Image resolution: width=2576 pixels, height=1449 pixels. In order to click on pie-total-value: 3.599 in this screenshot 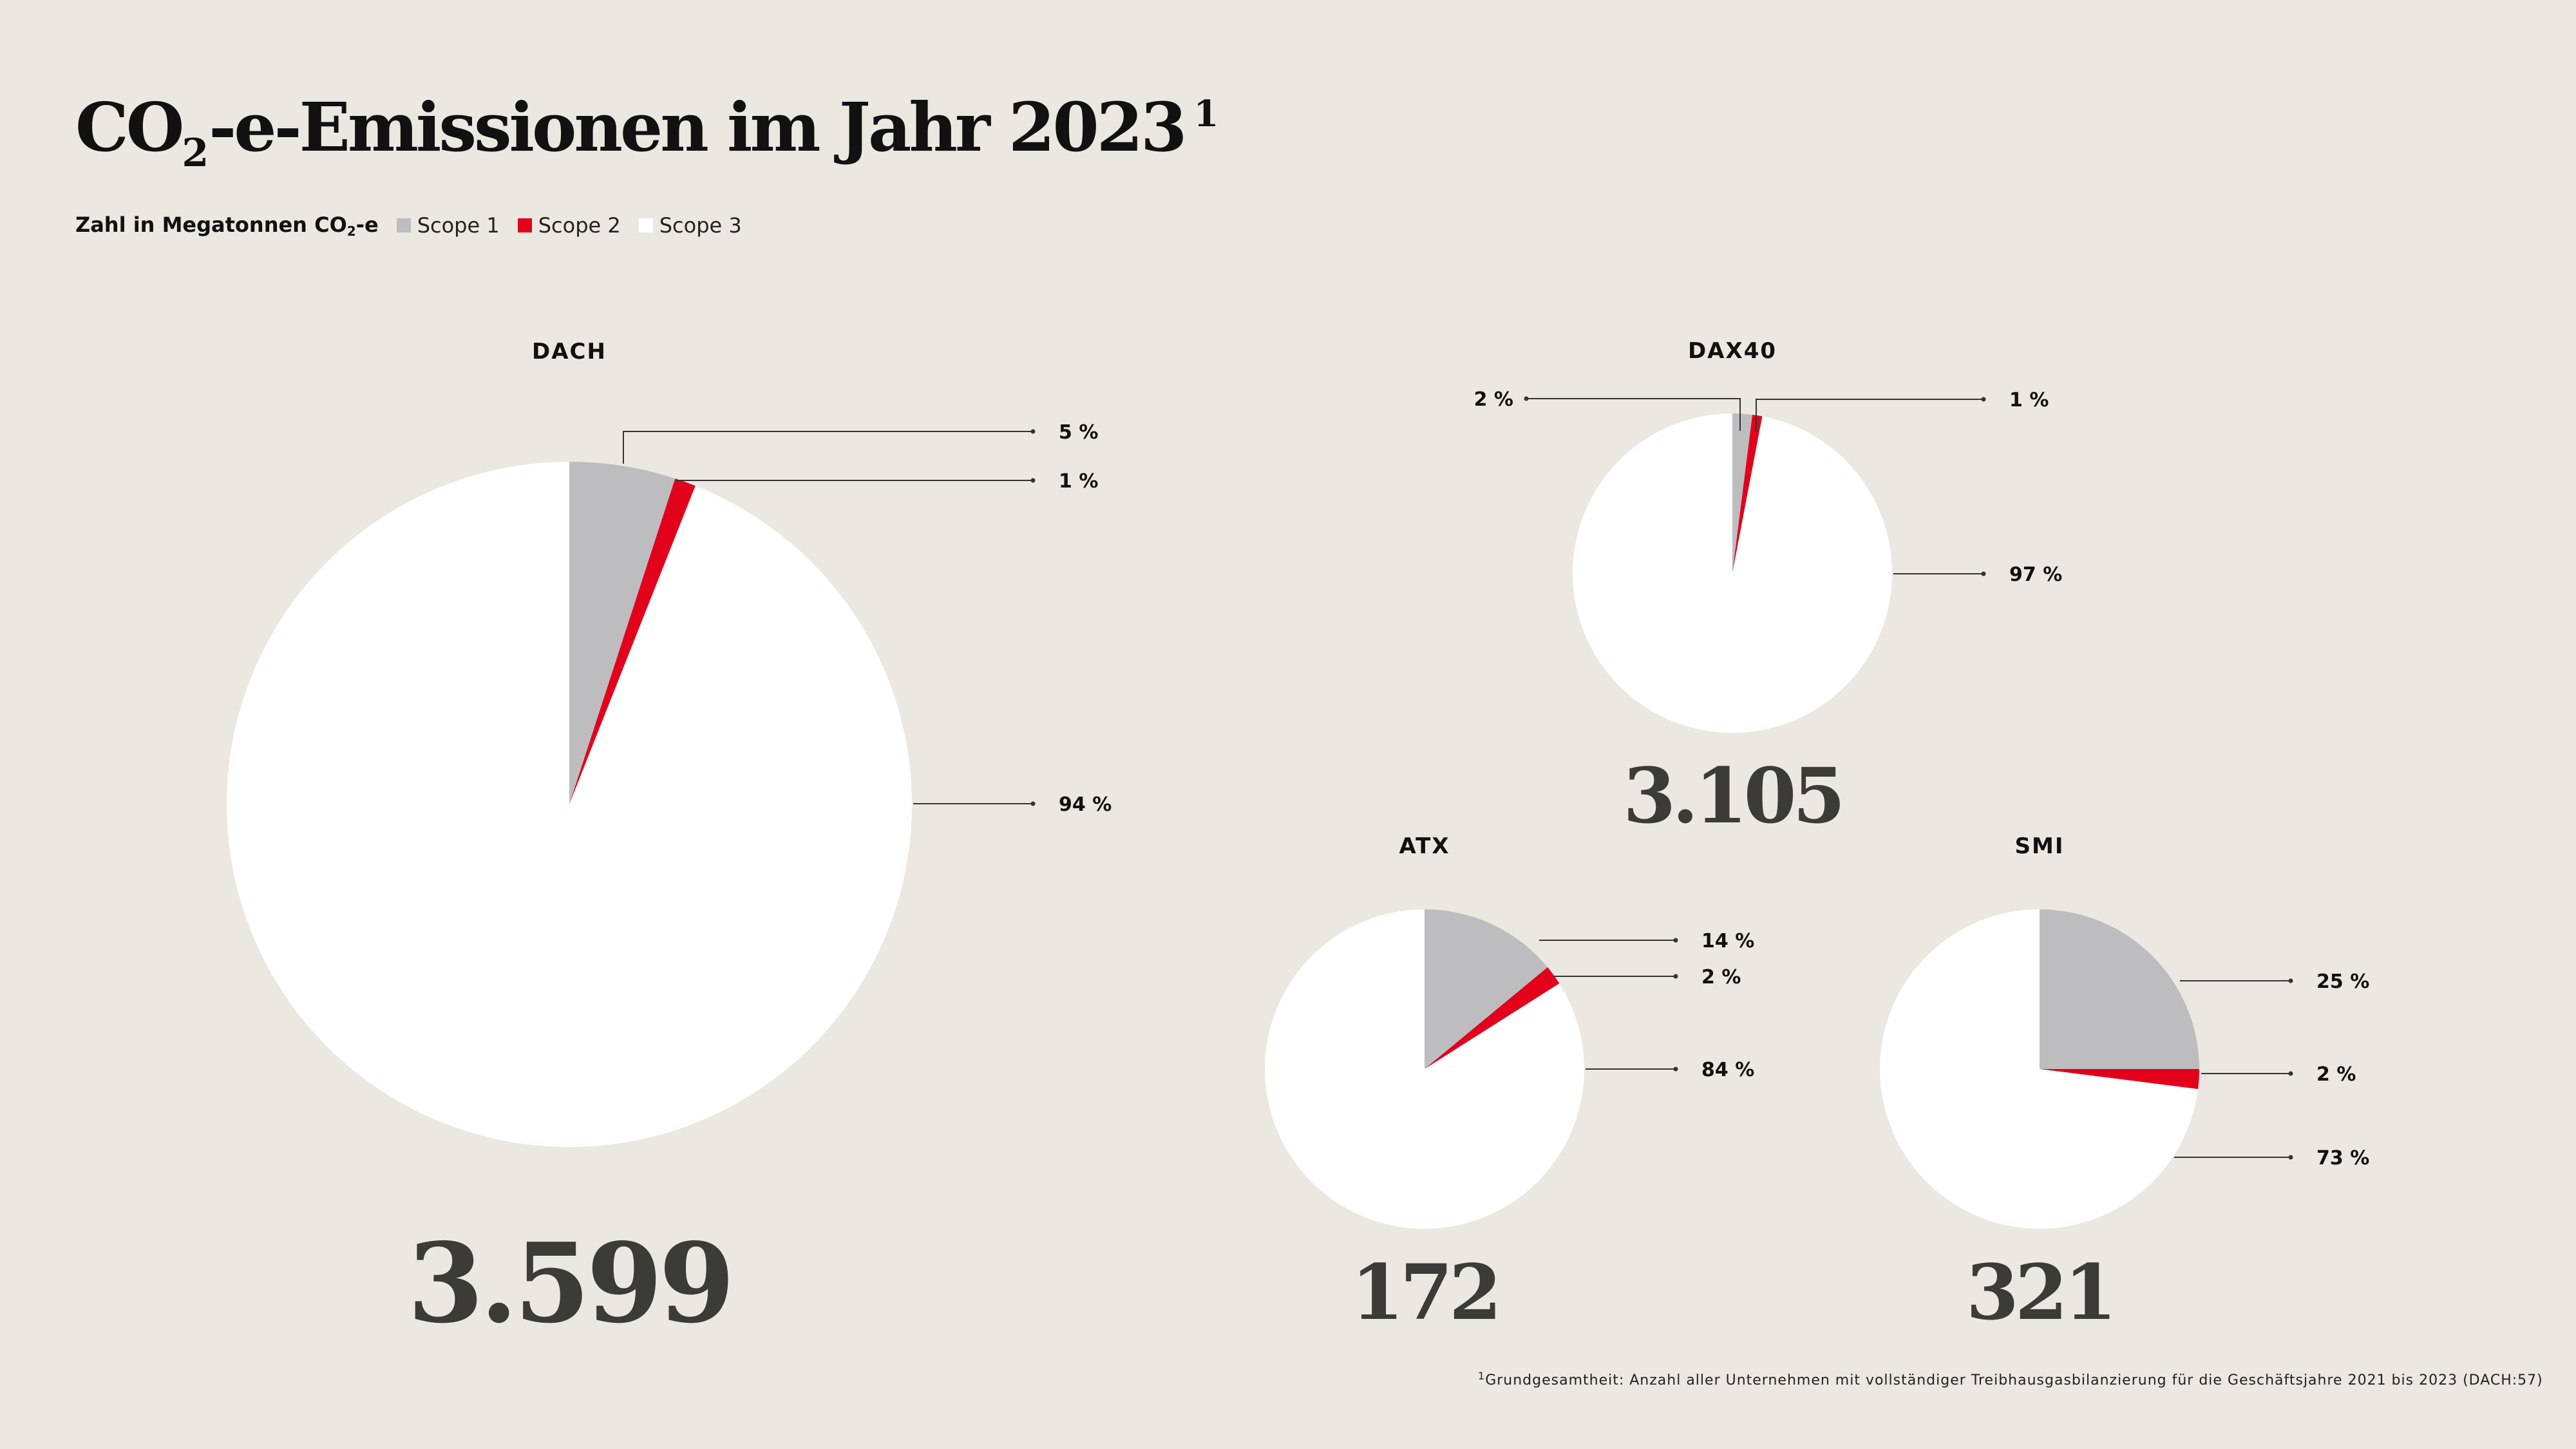, I will do `click(570, 1284)`.